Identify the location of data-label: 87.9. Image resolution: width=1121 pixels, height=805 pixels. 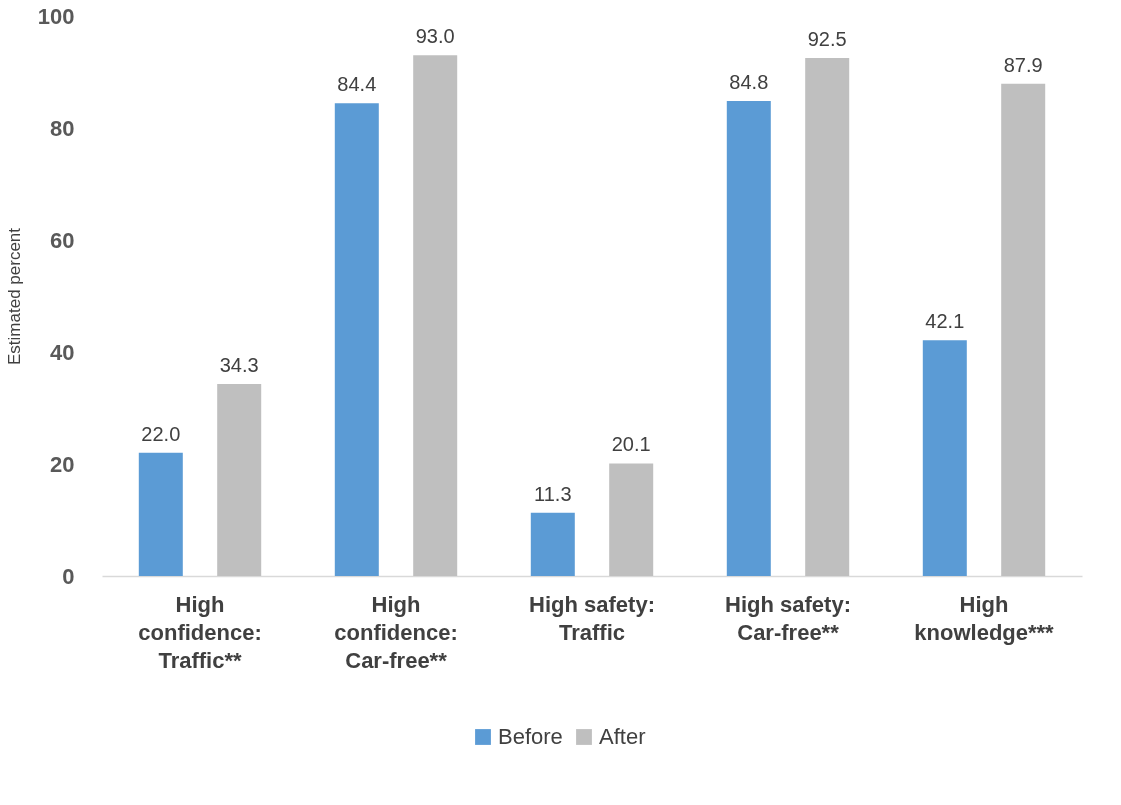
(1023, 64).